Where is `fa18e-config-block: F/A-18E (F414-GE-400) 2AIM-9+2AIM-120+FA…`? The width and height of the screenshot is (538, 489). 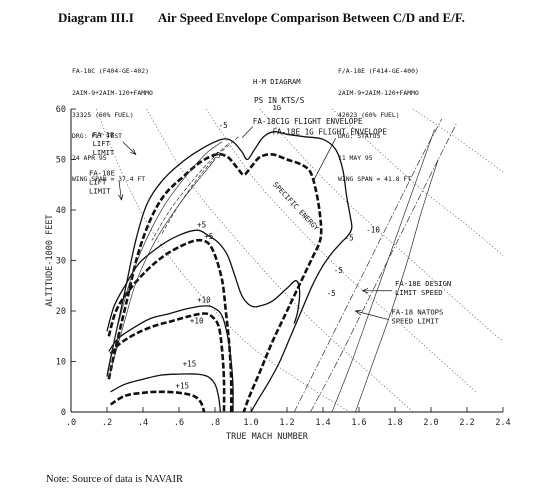
fa18e-config-block: F/A-18E (F414-GE-400) 2AIM-9+2AIM-120+FA… is located at coordinates (378, 122).